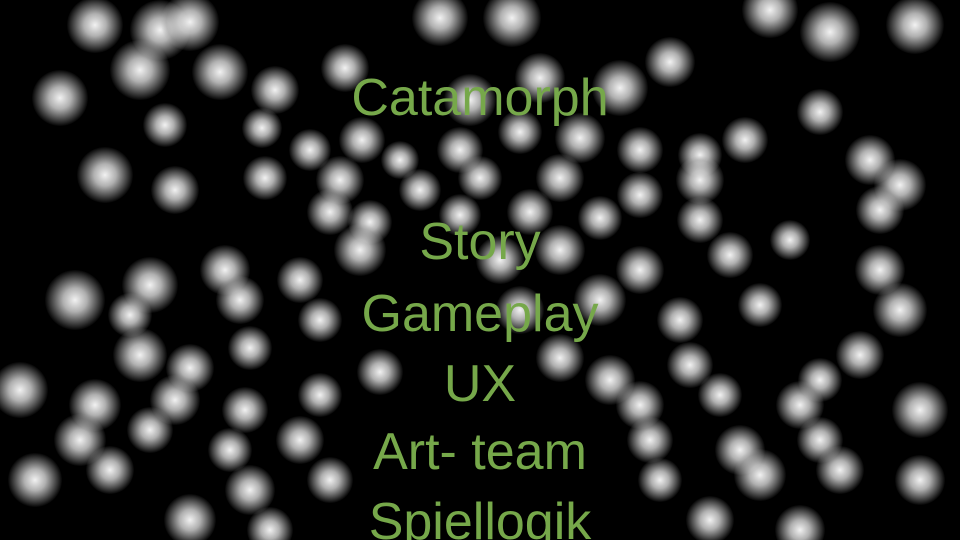 The width and height of the screenshot is (960, 540). I want to click on topic-art-team: Art- team, so click(480, 452).